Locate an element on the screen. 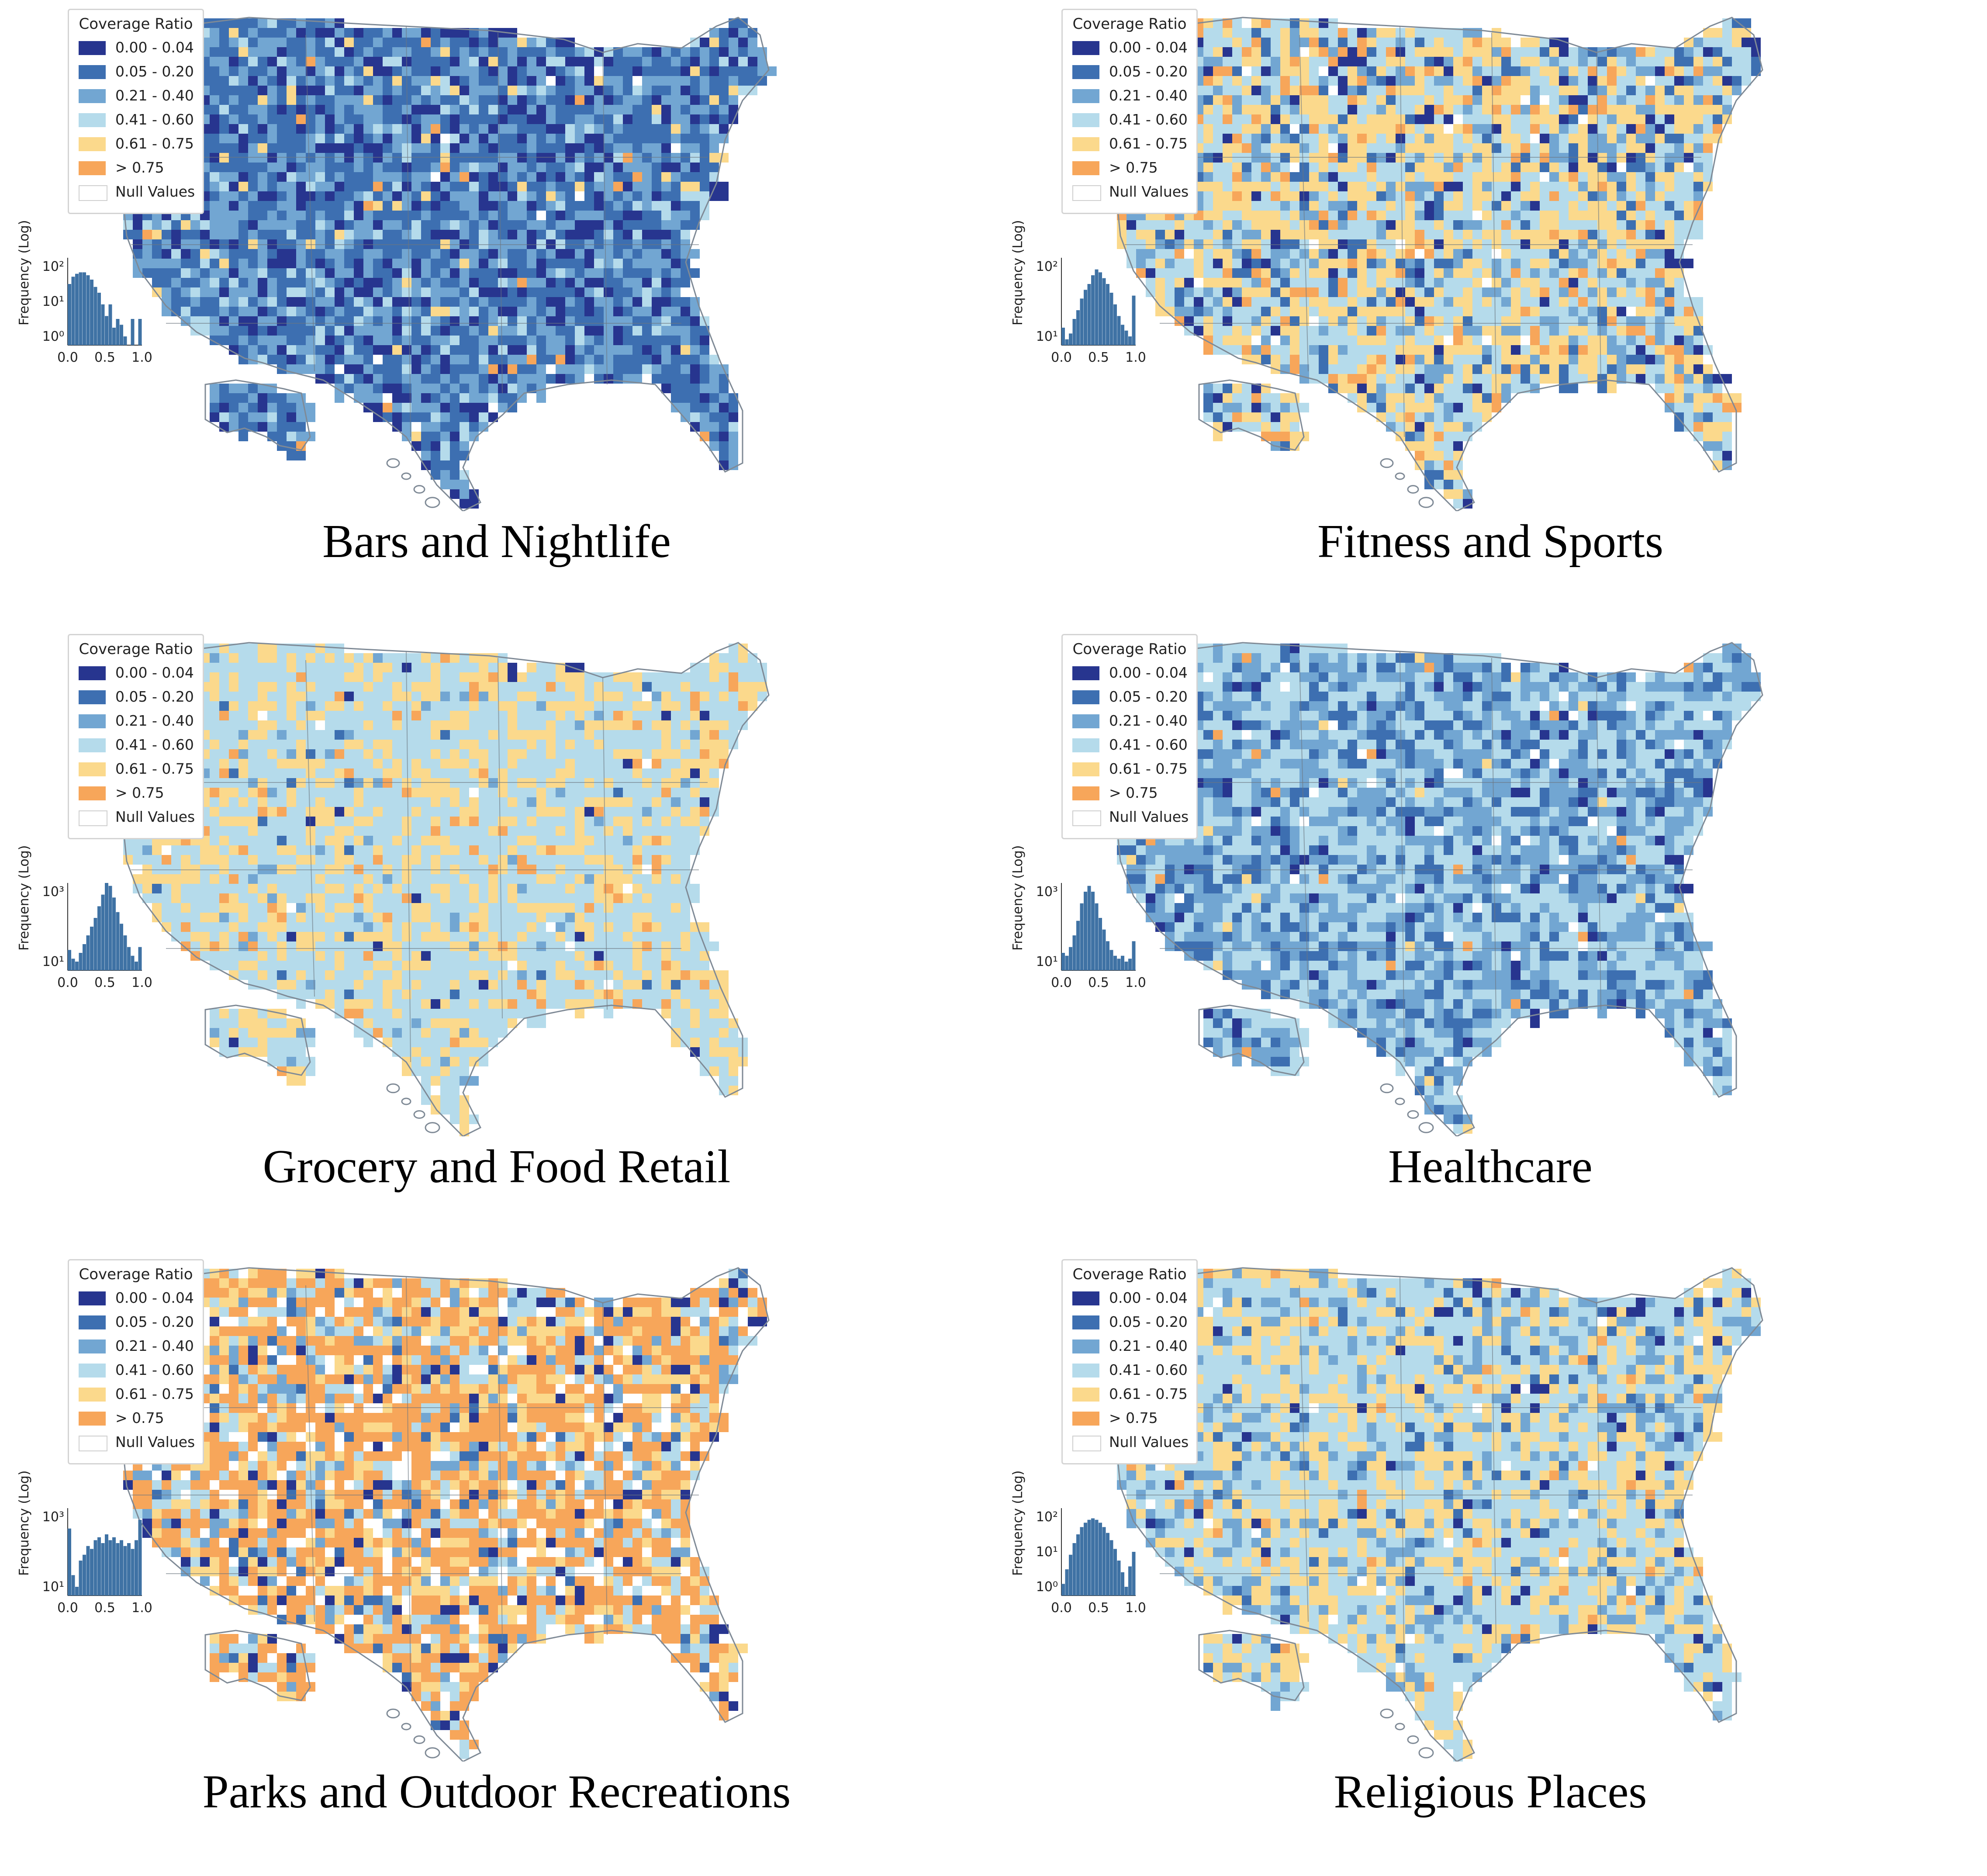 The width and height of the screenshot is (1987, 1876). histogram-ytick: 10² is located at coordinates (1047, 1517).